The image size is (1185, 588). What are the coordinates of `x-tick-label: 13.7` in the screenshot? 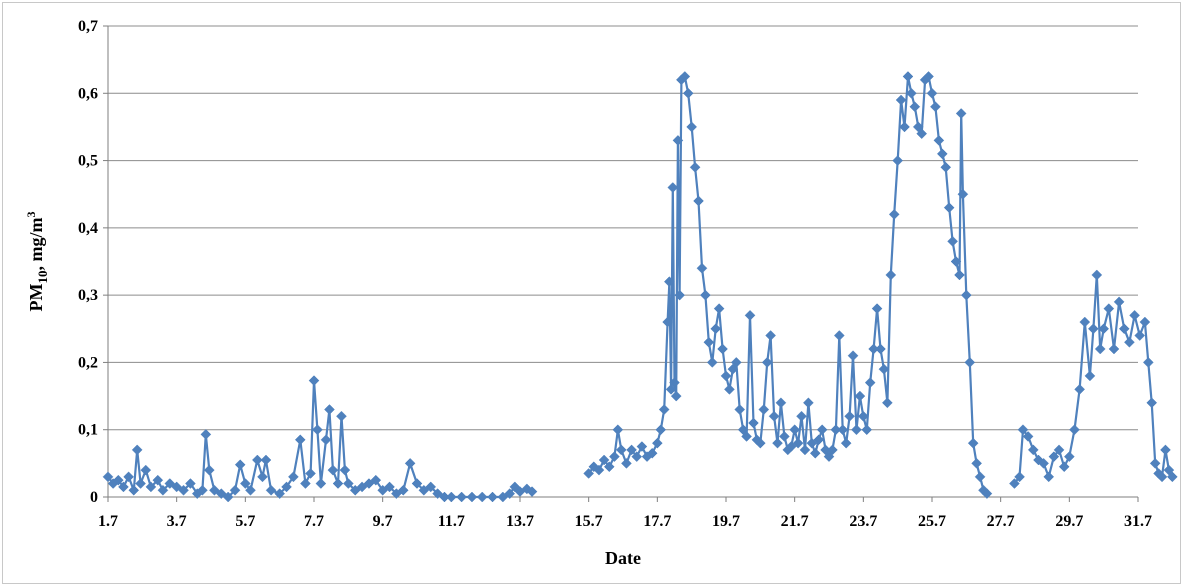 It's located at (520, 521).